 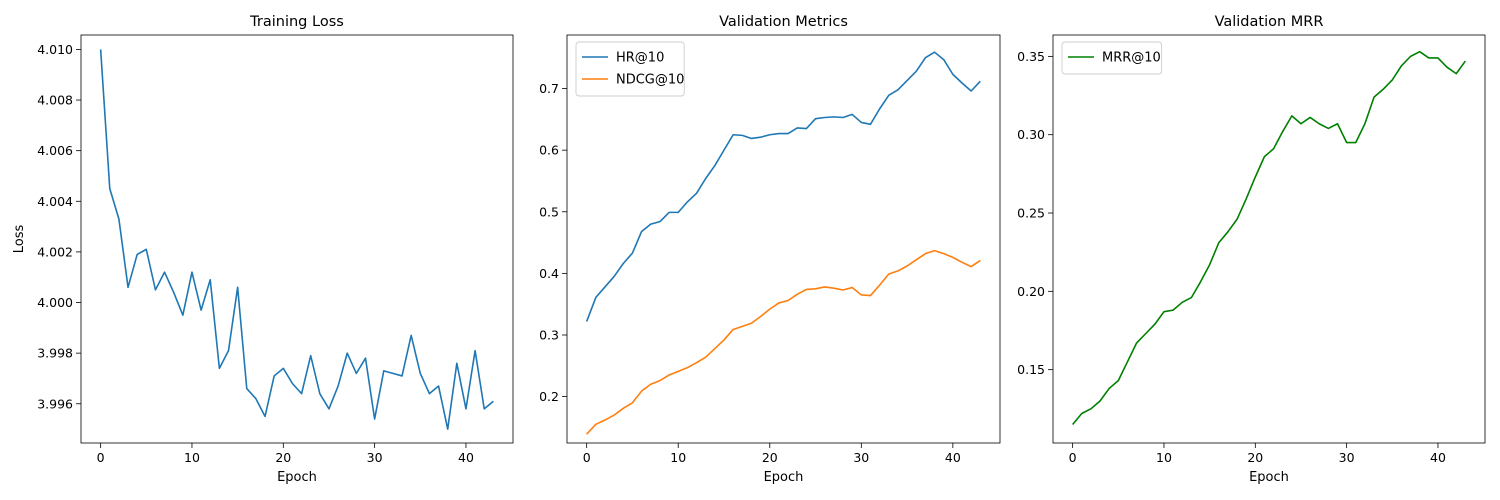 I want to click on legend-entry: MRR@10, so click(x=1131, y=58).